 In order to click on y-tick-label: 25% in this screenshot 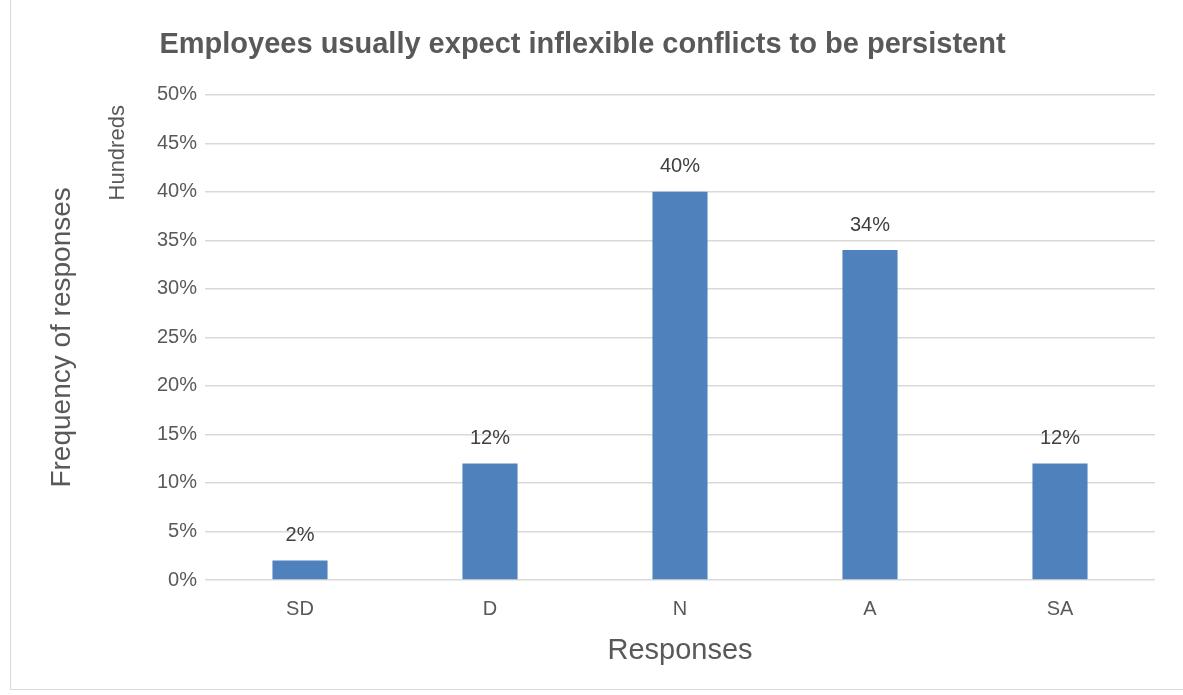, I will do `click(177, 335)`.